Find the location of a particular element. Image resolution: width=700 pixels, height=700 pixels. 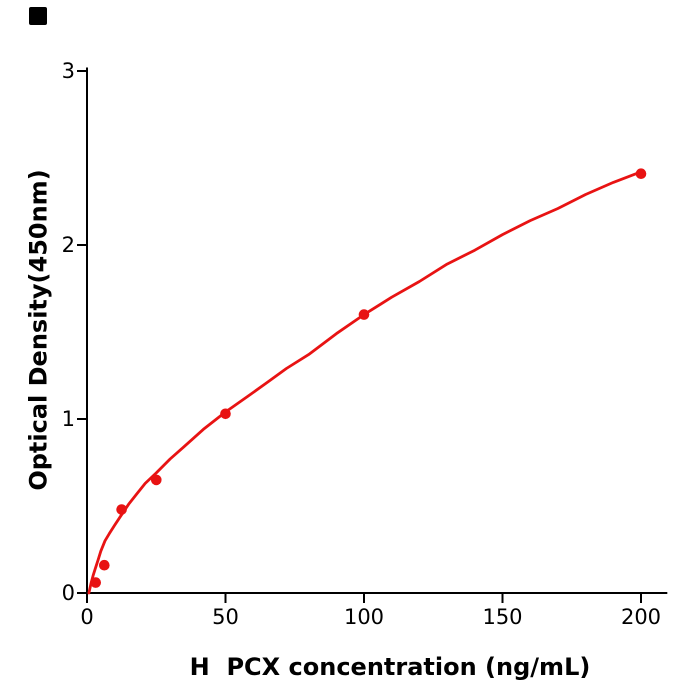

x-tick-label: 200 is located at coordinates (641, 617).